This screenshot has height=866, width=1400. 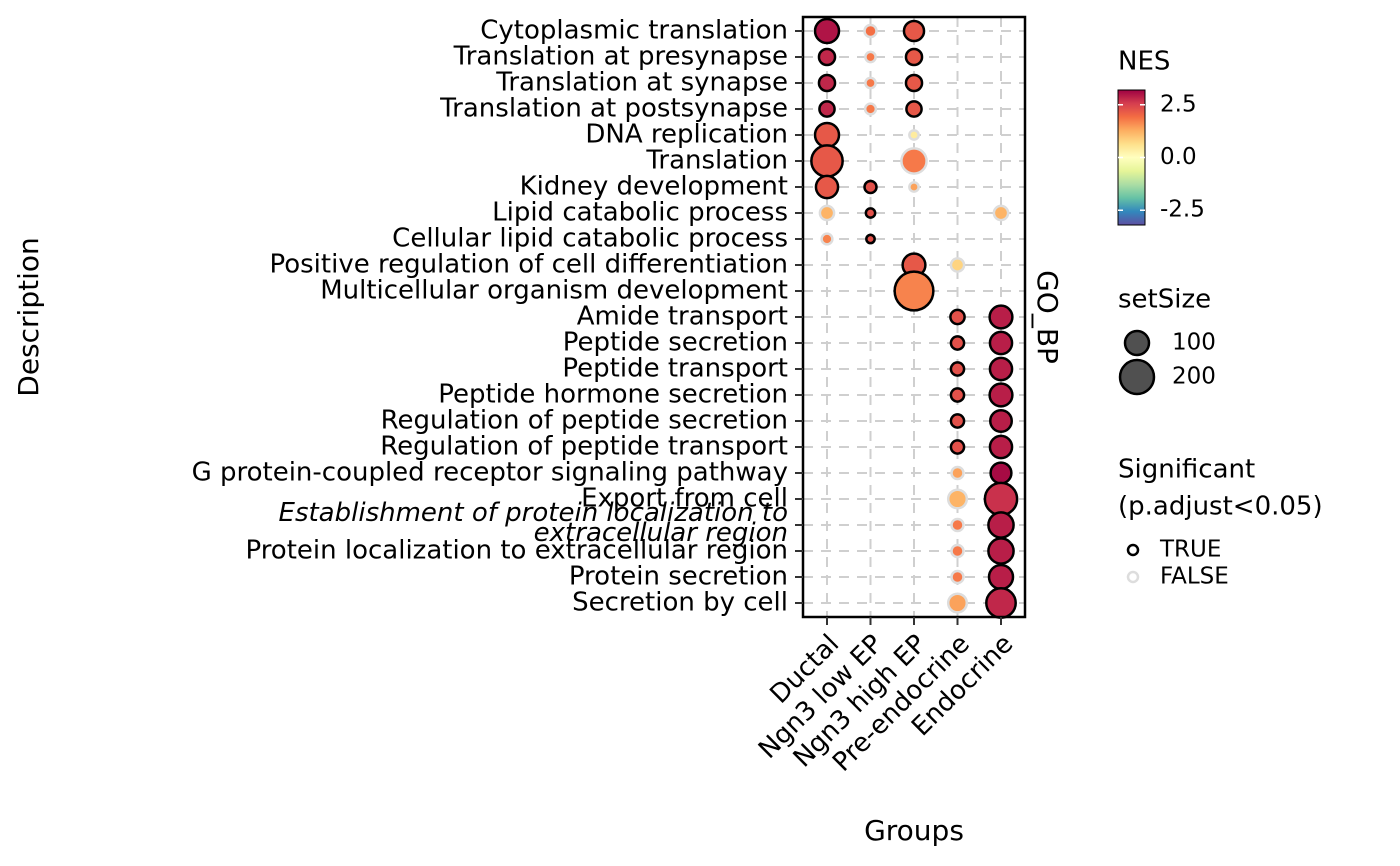 I want to click on y-tick-label: Kidney development, so click(x=654, y=187).